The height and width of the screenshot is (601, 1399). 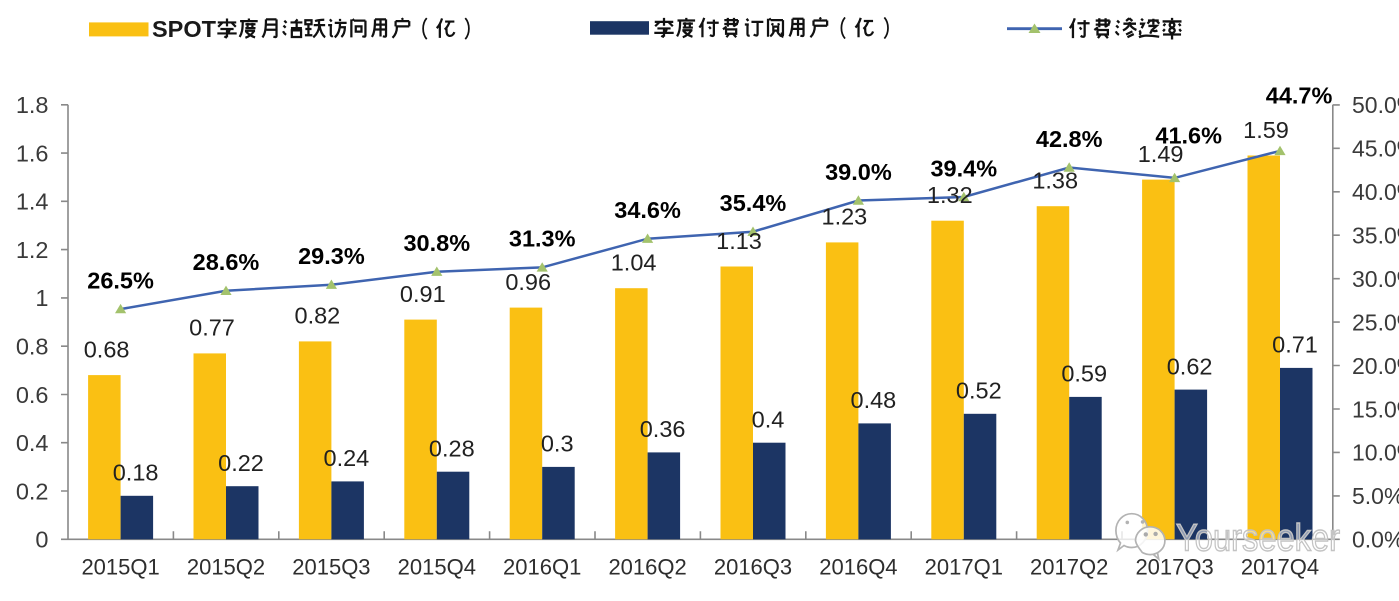 What do you see at coordinates (753, 203) in the screenshot?
I see `svg-text: 35.4%` at bounding box center [753, 203].